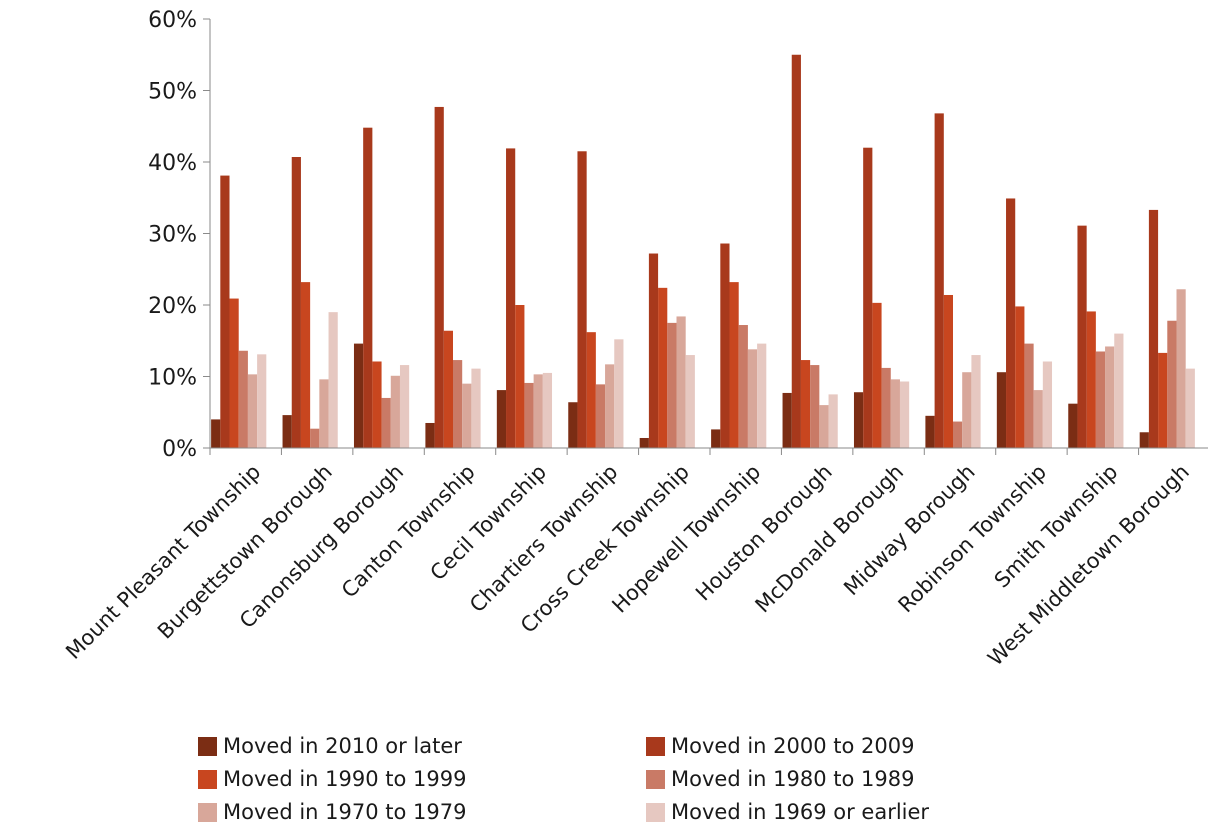 This screenshot has width=1208, height=830. What do you see at coordinates (172, 163) in the screenshot?
I see `y-tick-label: 40%` at bounding box center [172, 163].